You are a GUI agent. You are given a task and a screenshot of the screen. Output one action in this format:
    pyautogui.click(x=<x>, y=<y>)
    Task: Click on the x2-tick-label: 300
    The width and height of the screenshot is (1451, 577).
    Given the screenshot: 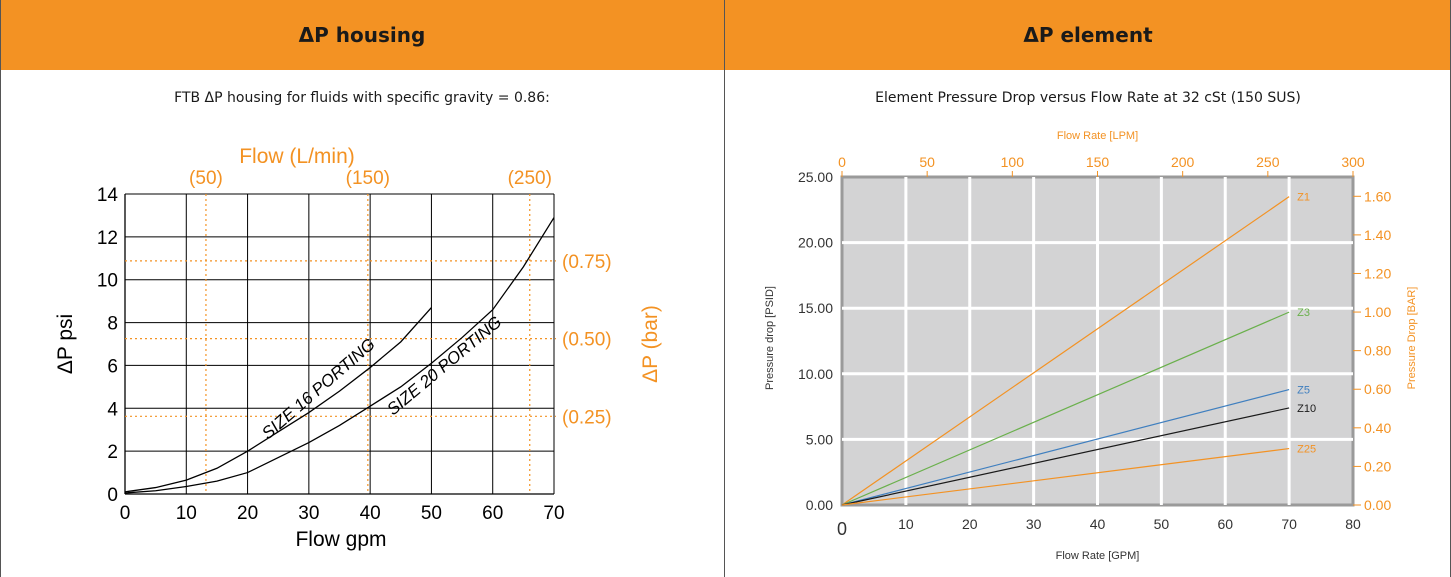 What is the action you would take?
    pyautogui.click(x=1353, y=162)
    